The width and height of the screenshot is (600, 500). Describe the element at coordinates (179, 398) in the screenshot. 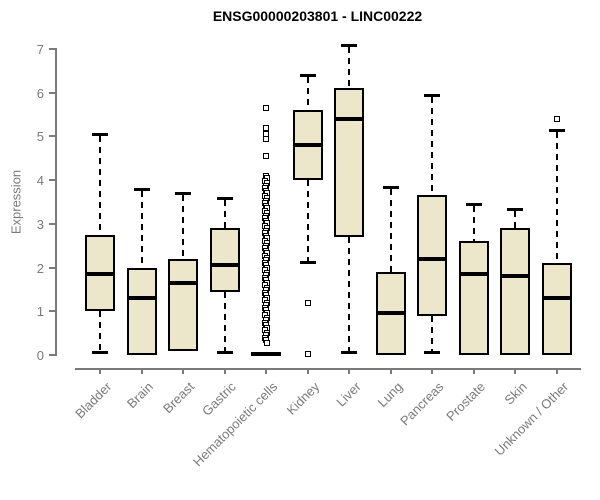

I see `x-tick-label-text: Breast` at that location.